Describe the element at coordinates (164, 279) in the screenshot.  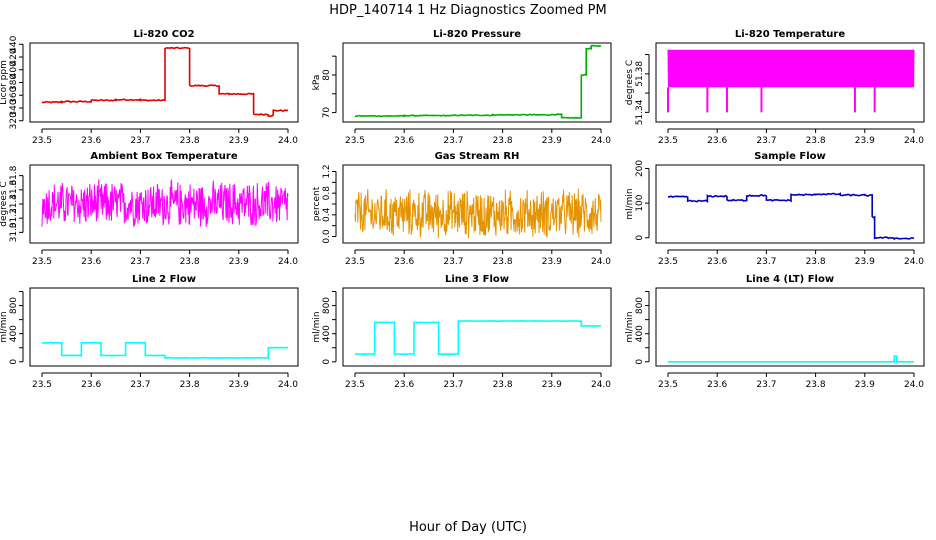
I see `panel-title: Line 2 Flow` at that location.